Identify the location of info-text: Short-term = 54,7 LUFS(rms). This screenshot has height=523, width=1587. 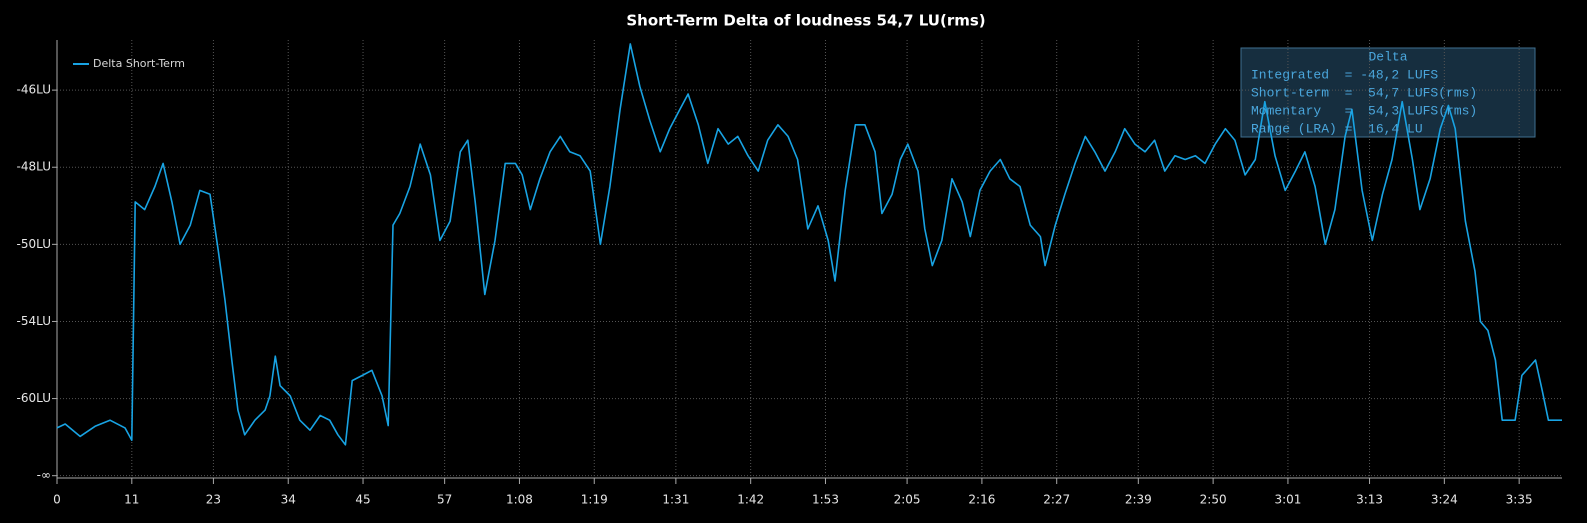
(1364, 92).